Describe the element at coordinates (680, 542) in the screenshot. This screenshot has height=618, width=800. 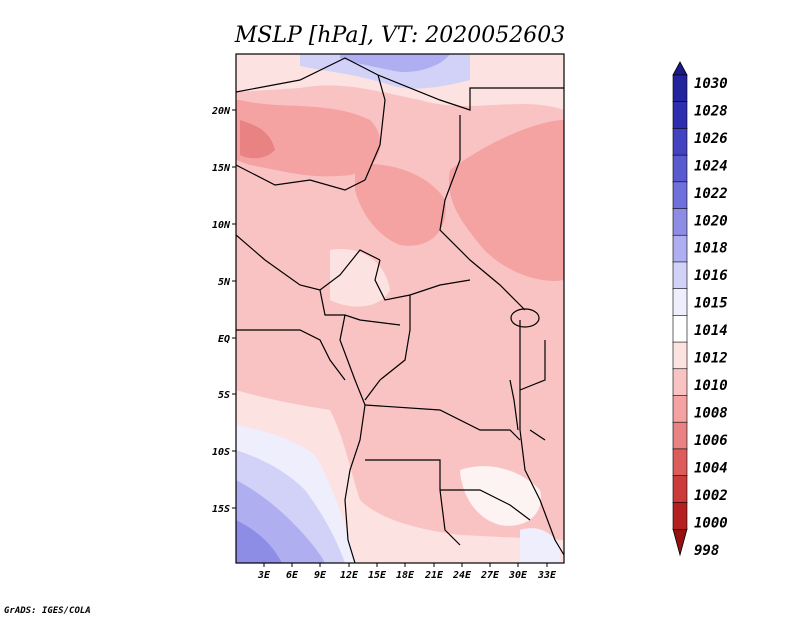
I see `colorbar-bottom-arrow` at that location.